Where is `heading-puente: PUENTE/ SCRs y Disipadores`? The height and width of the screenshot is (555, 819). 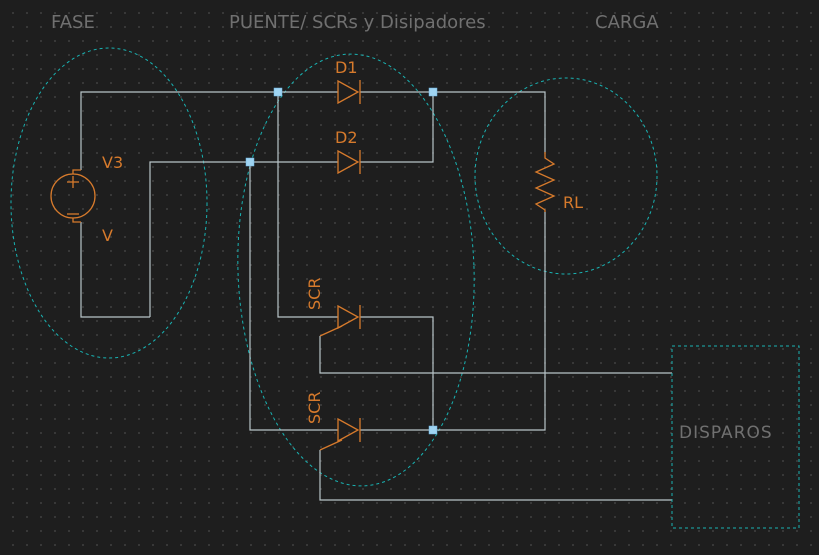
heading-puente: PUENTE/ SCRs y Disipadores is located at coordinates (357, 22).